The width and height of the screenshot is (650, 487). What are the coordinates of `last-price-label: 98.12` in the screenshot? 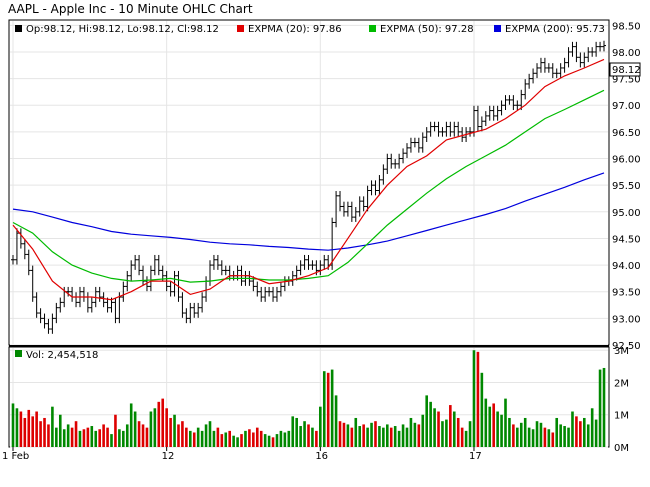 It's located at (626, 70).